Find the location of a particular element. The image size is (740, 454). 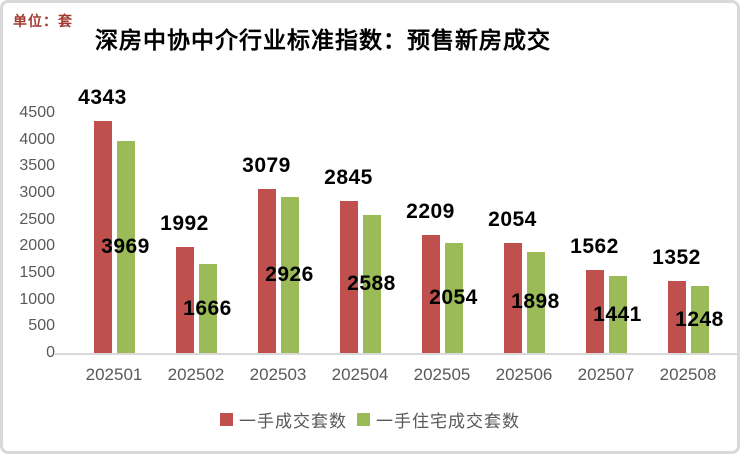

value-label-series1-202502: 1992 is located at coordinates (184, 223).